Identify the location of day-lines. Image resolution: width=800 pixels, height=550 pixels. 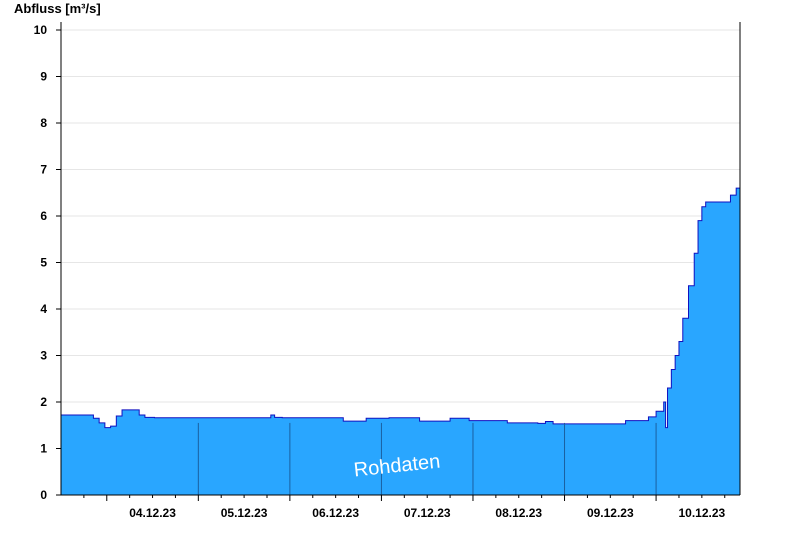
(427, 458).